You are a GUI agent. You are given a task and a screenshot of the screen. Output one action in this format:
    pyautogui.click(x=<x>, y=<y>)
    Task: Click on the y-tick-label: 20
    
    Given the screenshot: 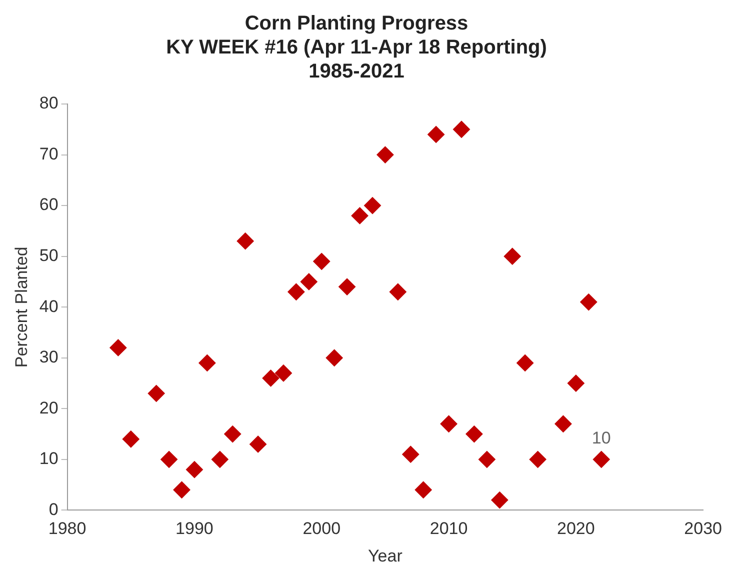 What is the action you would take?
    pyautogui.click(x=48, y=408)
    